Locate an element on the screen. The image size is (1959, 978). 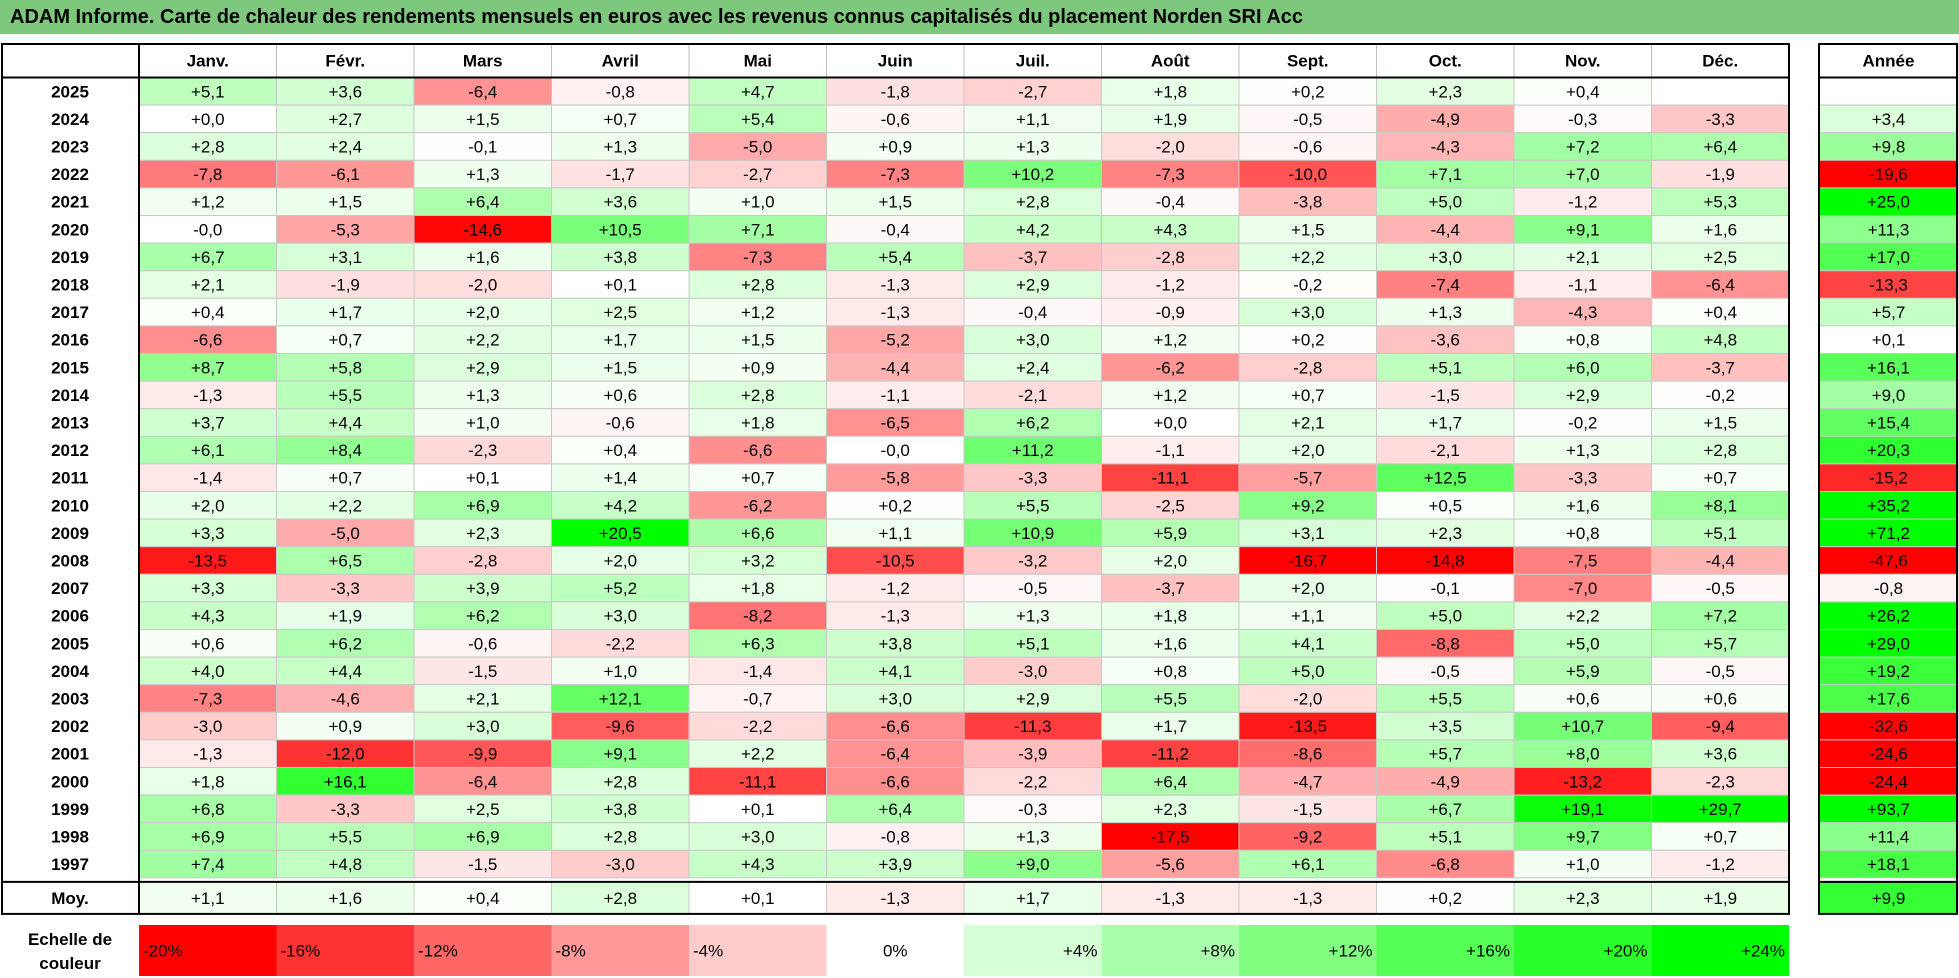
cell-value: +12,5 is located at coordinates (1445, 478).